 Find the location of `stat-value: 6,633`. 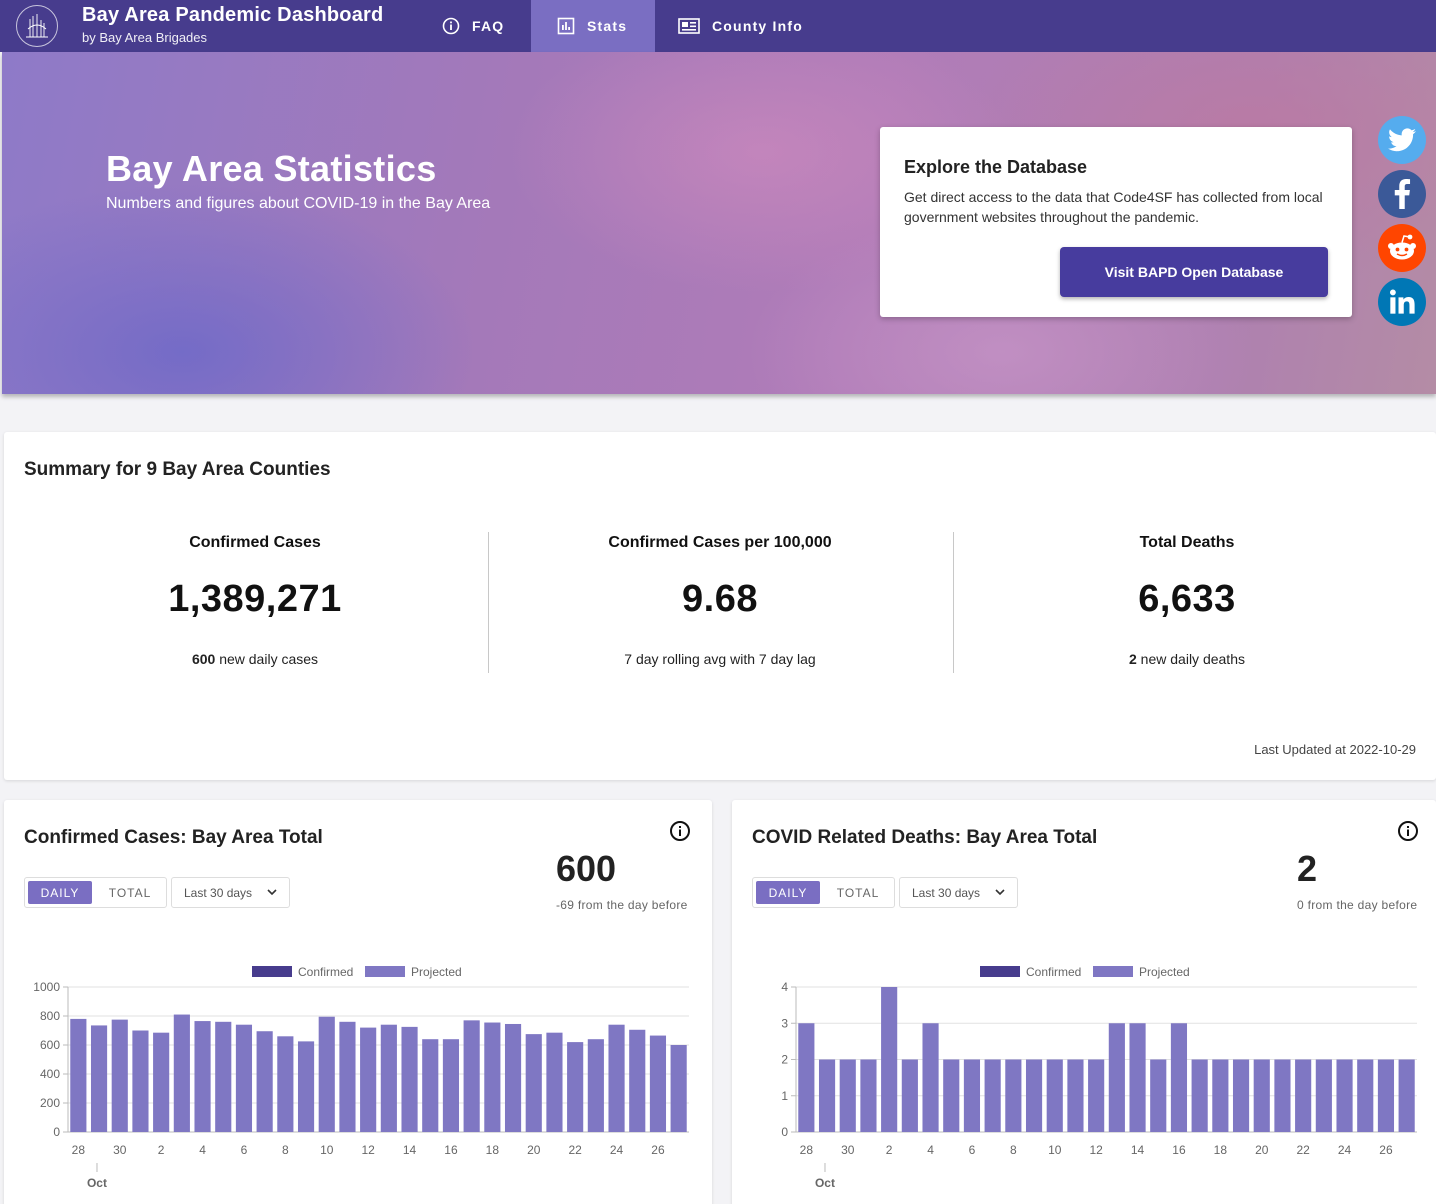

stat-value: 6,633 is located at coordinates (1187, 599).